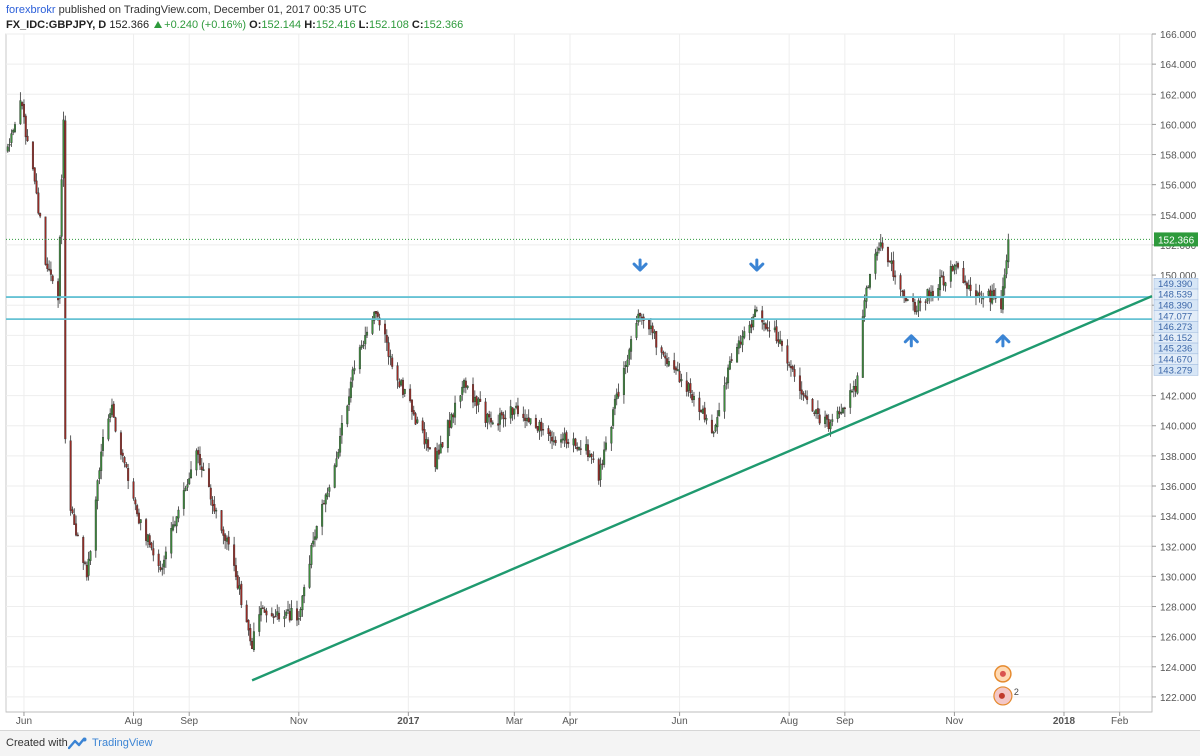  What do you see at coordinates (1175, 305) in the screenshot?
I see `price-level-label: 148.390` at bounding box center [1175, 305].